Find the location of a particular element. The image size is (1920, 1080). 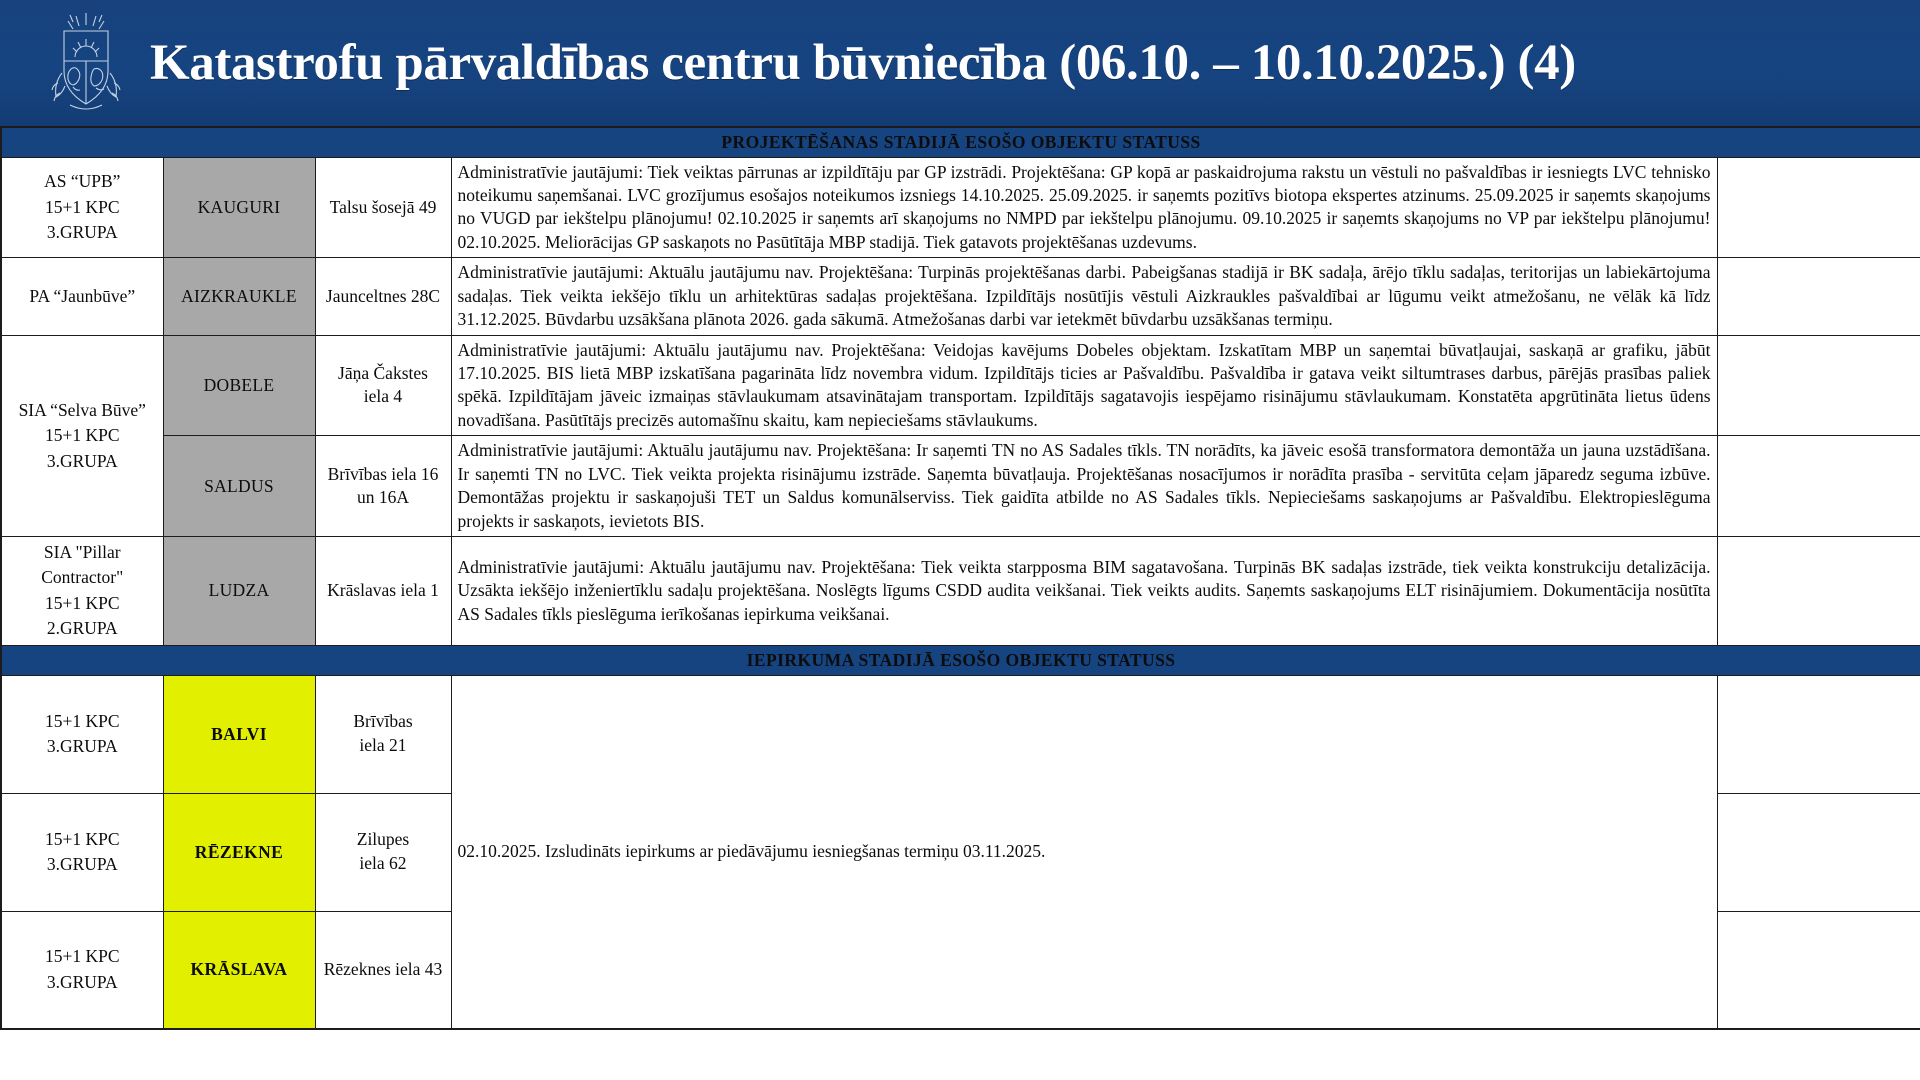

contractor-line: PA “Jaunbūve” is located at coordinates (82, 295).